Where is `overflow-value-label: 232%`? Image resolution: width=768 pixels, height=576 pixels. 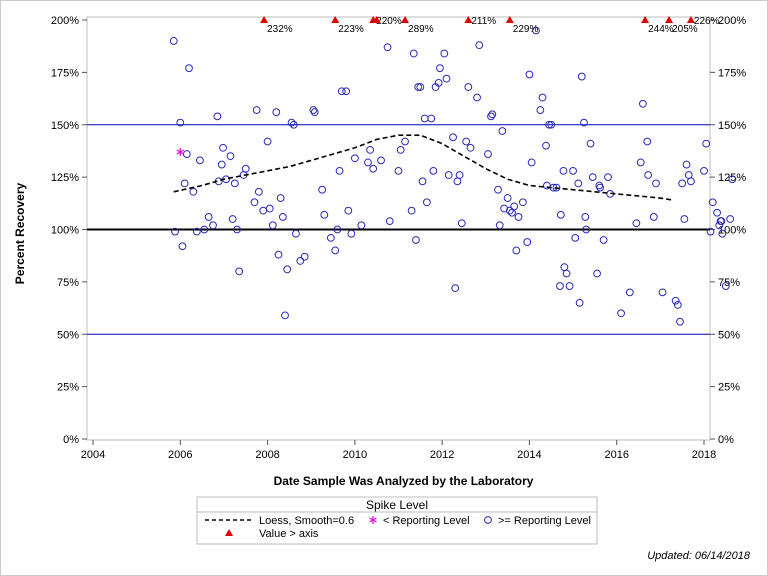
overflow-value-label: 232% is located at coordinates (280, 29).